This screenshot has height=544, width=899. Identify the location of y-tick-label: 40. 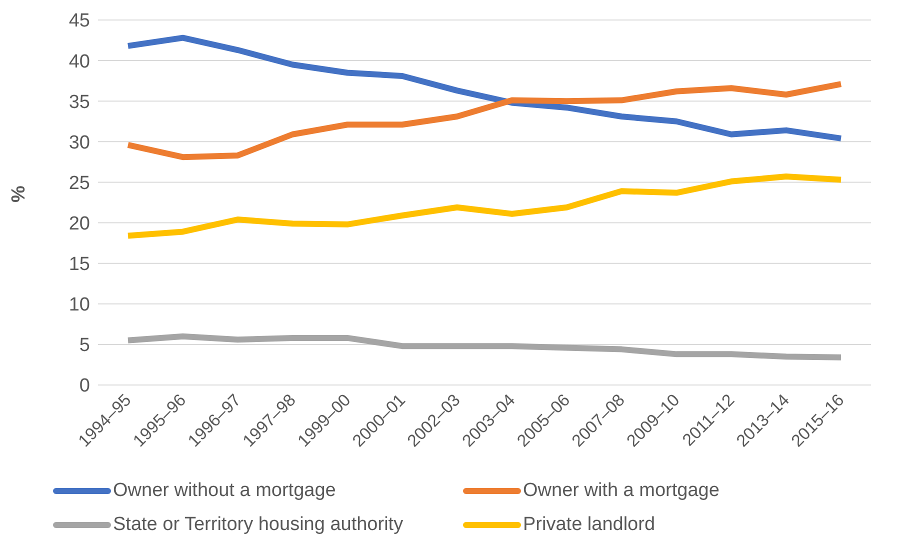
(79, 61).